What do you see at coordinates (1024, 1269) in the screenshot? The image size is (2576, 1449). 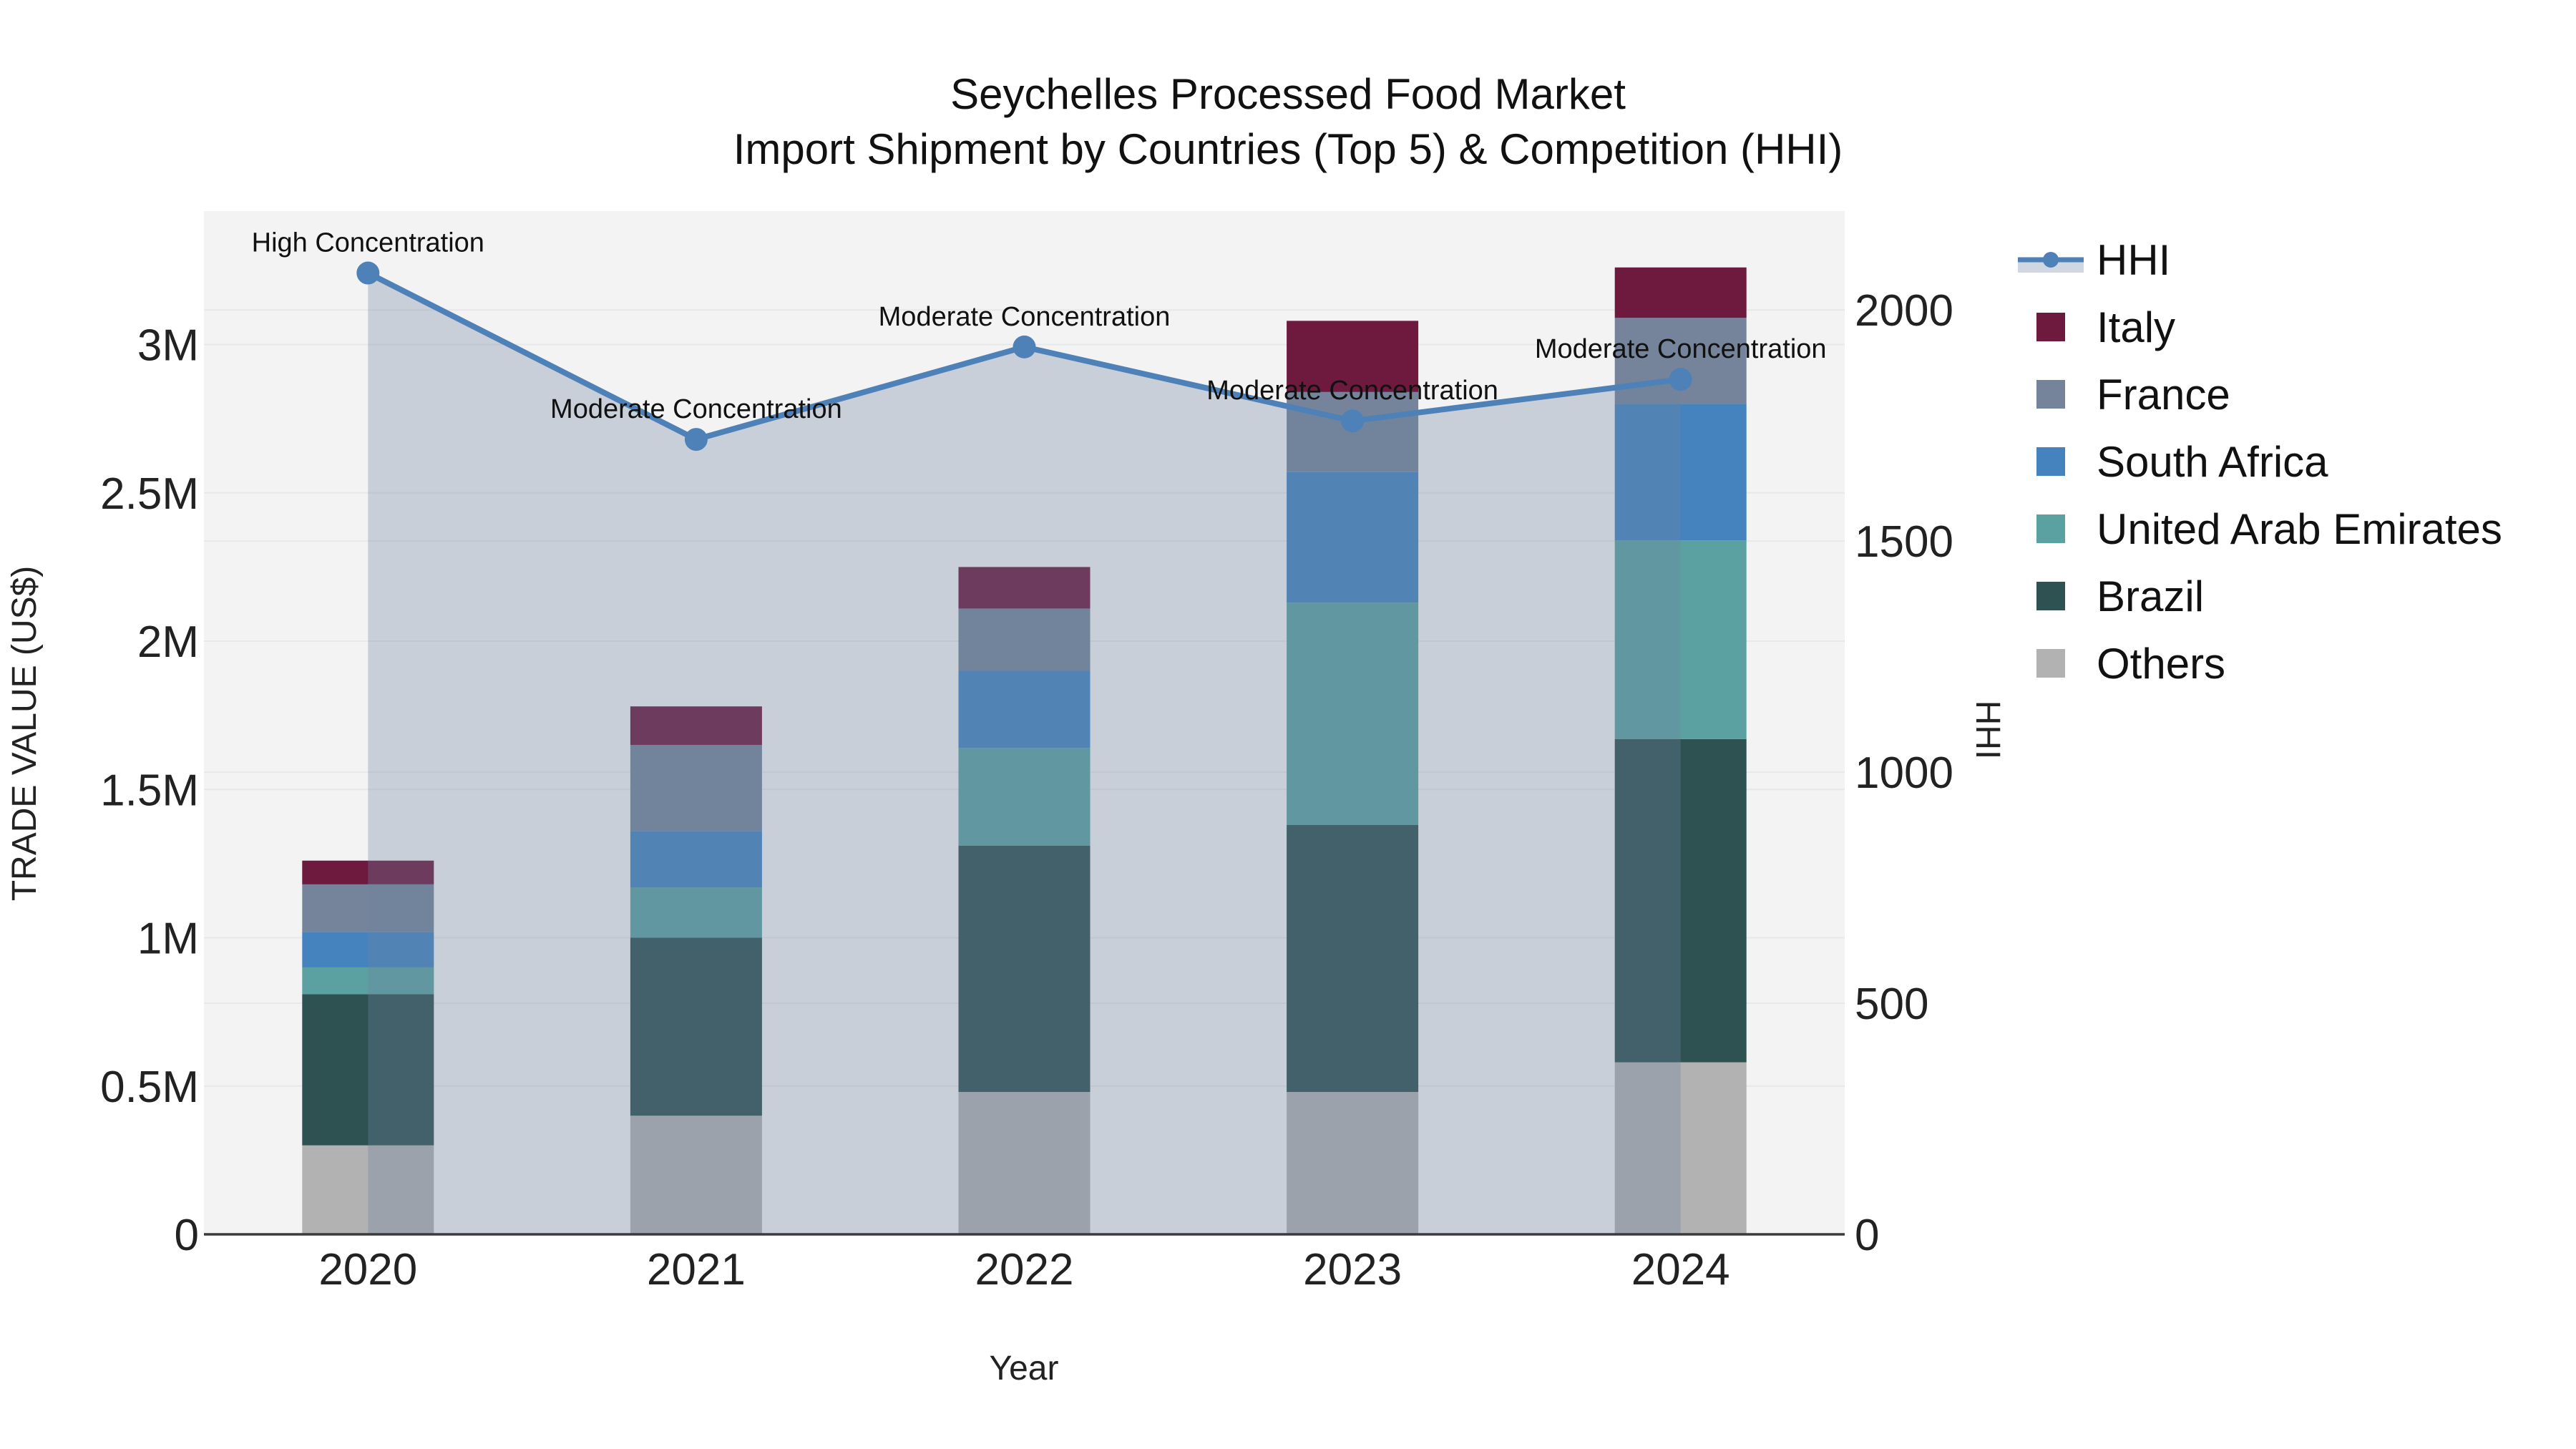 I see `x-tick-2022: 2022` at bounding box center [1024, 1269].